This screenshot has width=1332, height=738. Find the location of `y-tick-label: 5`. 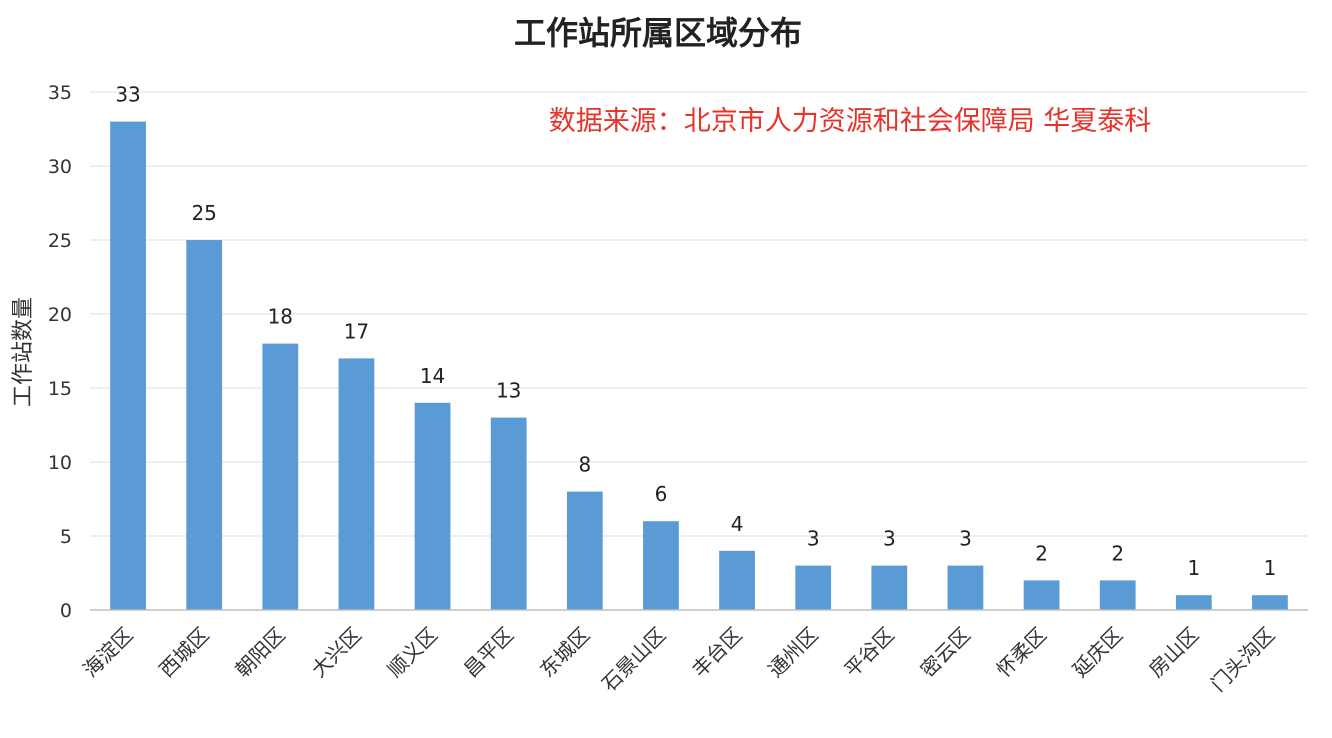

y-tick-label: 5 is located at coordinates (66, 537).